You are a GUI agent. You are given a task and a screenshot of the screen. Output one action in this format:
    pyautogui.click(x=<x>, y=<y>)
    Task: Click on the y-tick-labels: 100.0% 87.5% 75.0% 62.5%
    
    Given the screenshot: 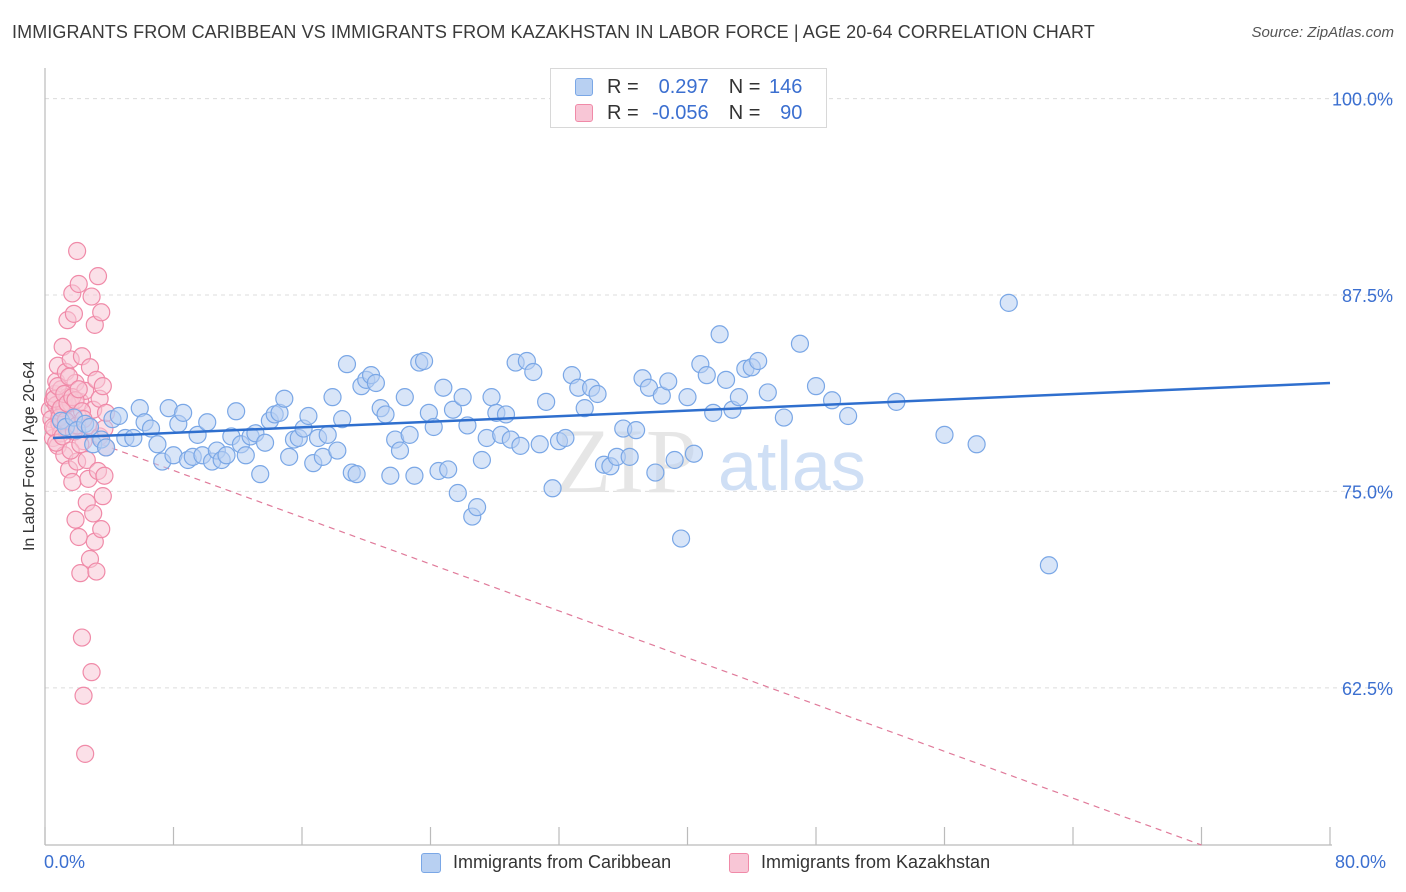 What is the action you would take?
    pyautogui.click(x=1362, y=394)
    